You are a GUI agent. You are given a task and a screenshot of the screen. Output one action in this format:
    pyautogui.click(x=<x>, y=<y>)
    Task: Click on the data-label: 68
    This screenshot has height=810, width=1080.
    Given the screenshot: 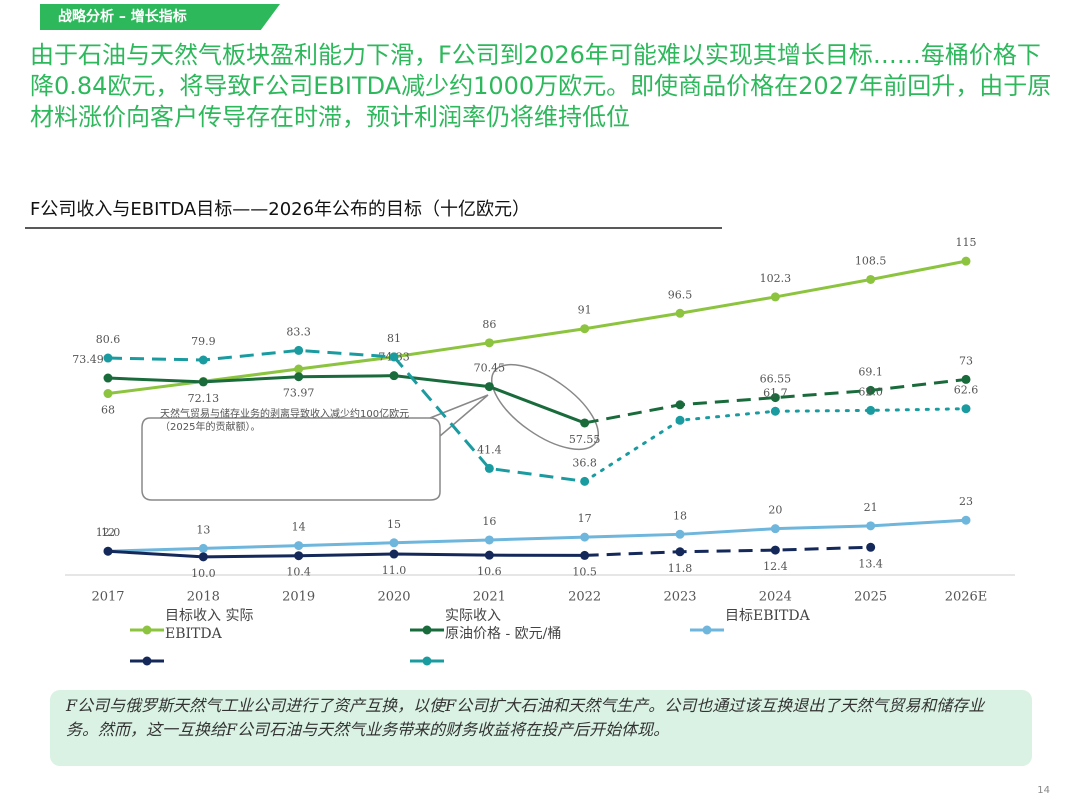 What is the action you would take?
    pyautogui.click(x=108, y=410)
    